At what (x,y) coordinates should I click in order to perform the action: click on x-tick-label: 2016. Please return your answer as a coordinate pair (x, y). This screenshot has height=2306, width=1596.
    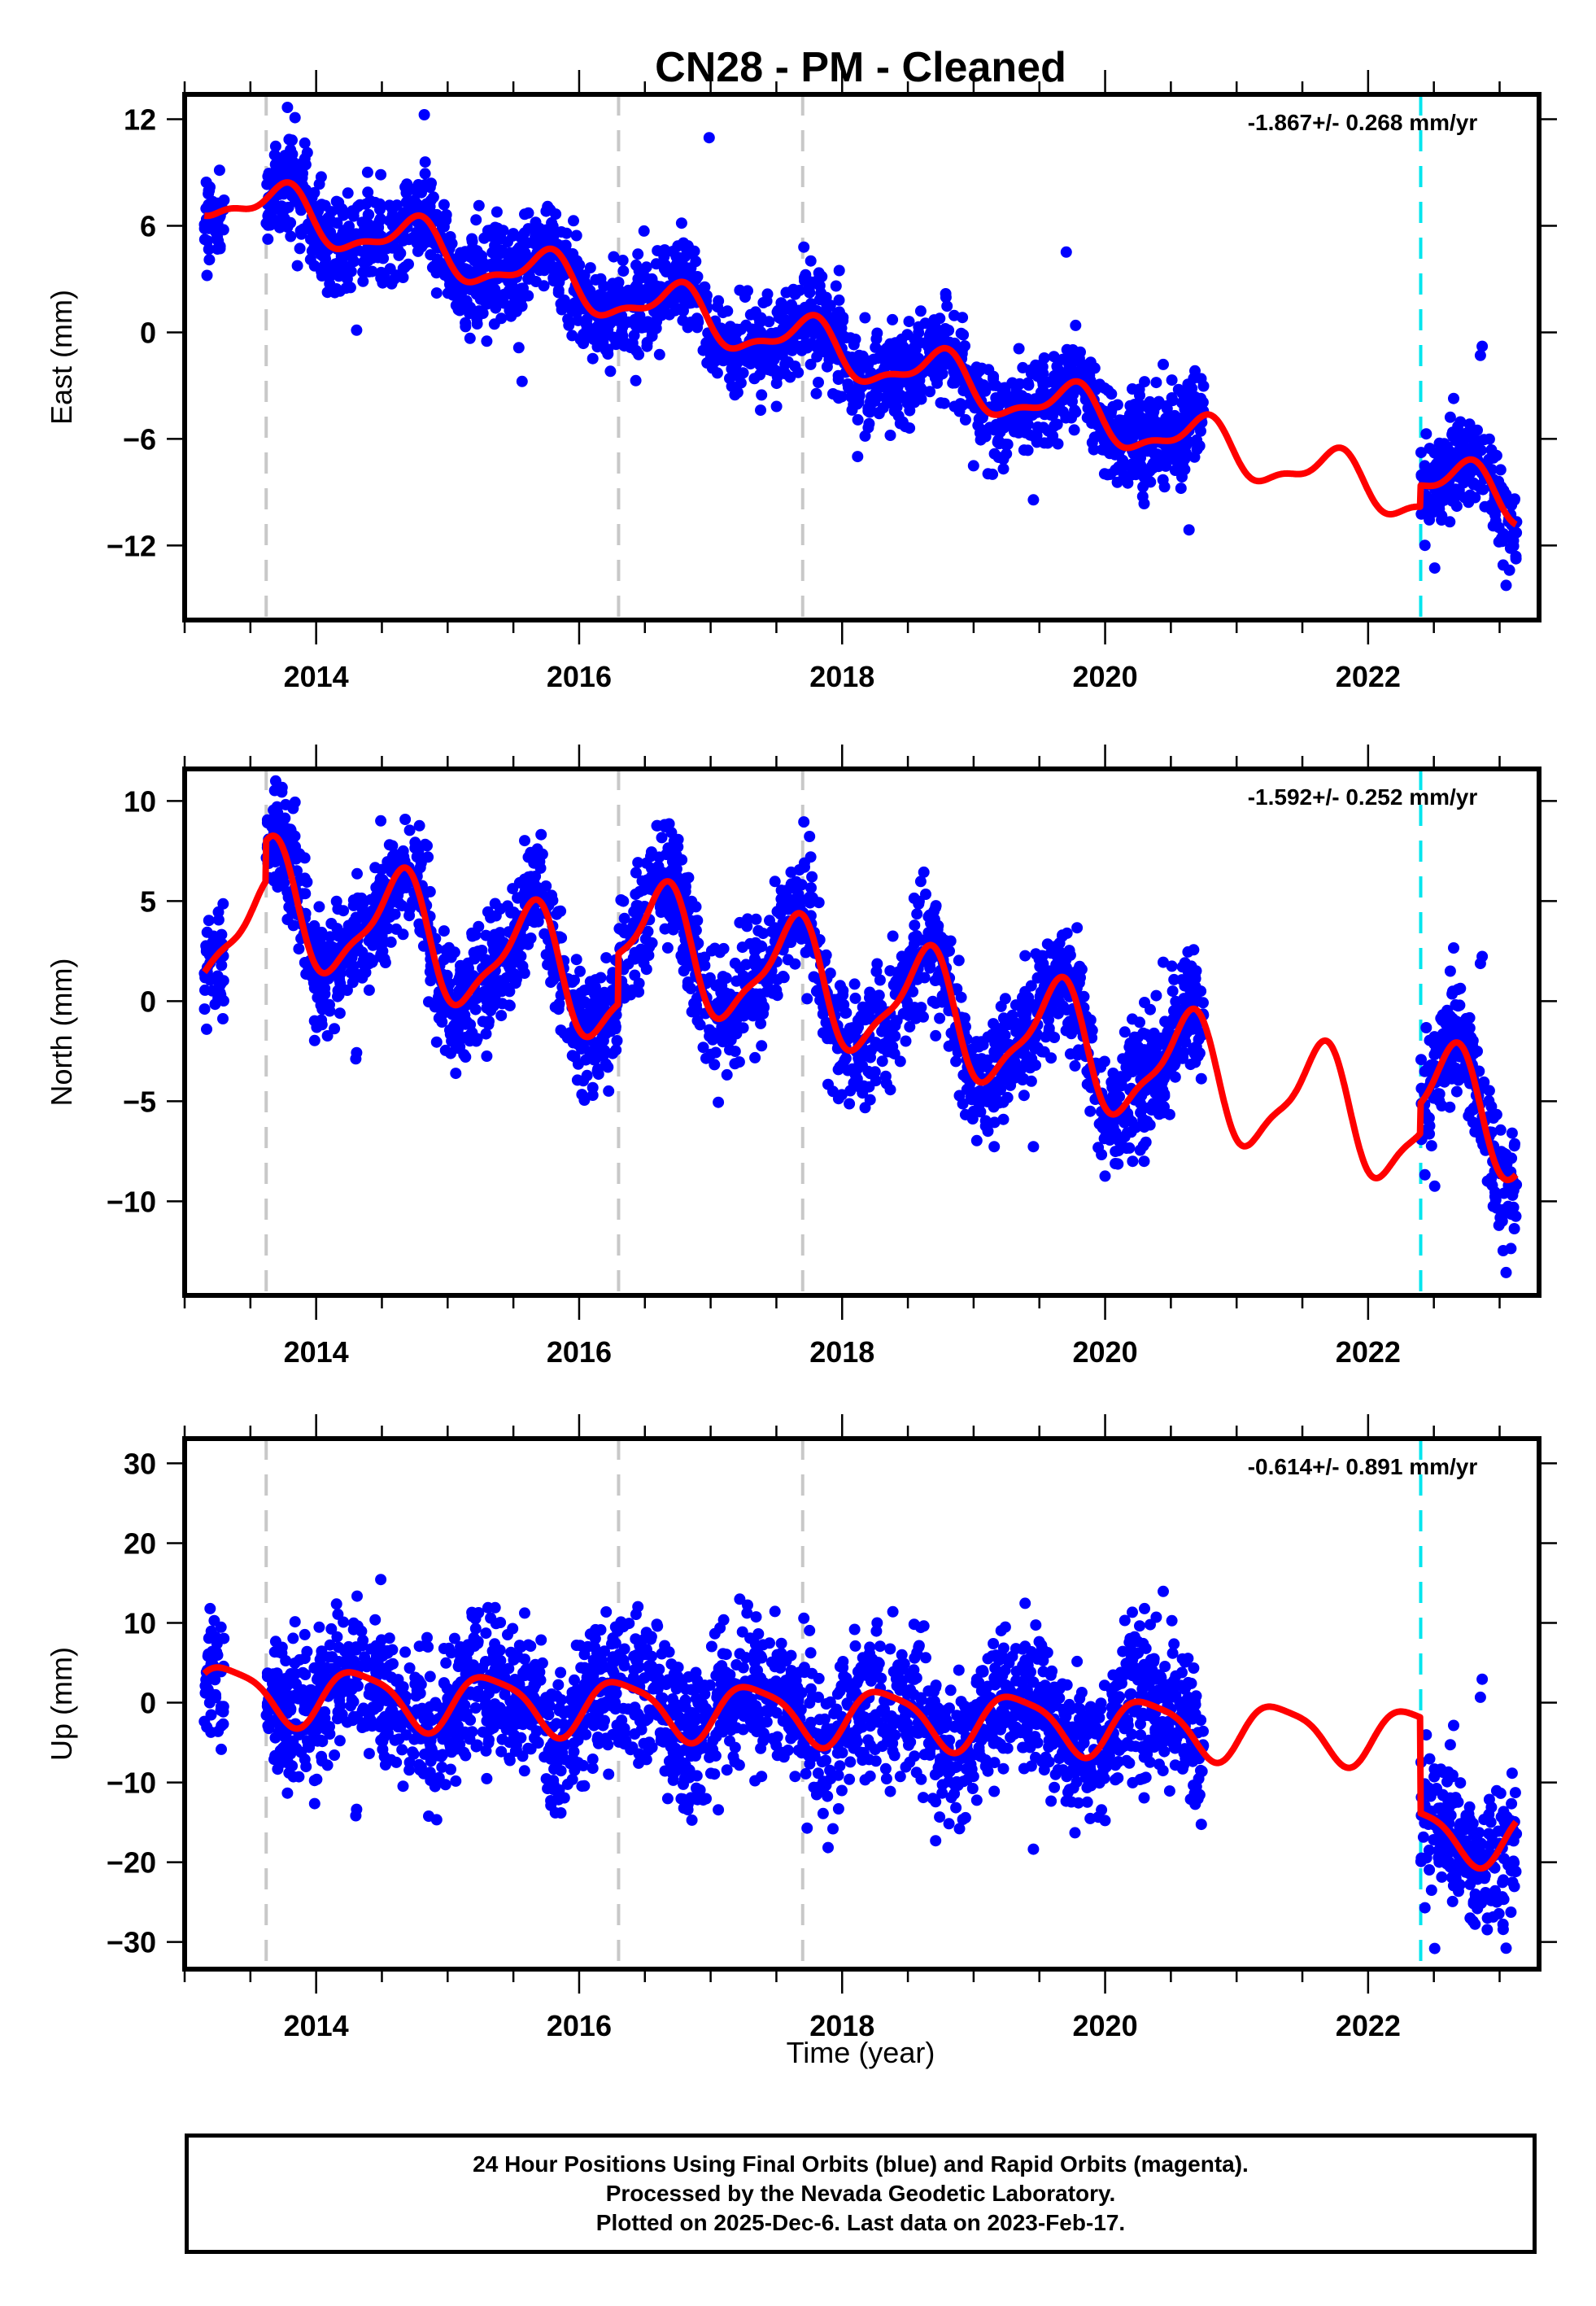
    Looking at the image, I should click on (579, 676).